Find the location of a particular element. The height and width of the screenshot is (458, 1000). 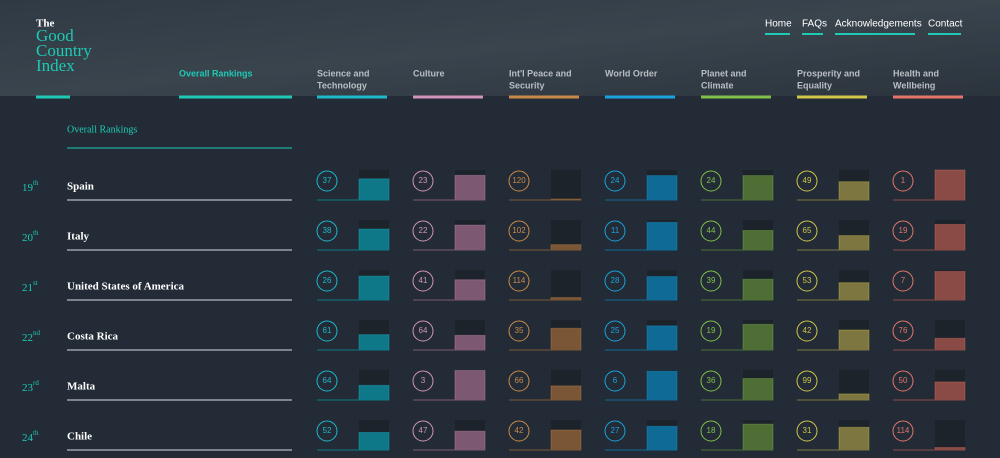

country-name: Costa Rica is located at coordinates (93, 337).